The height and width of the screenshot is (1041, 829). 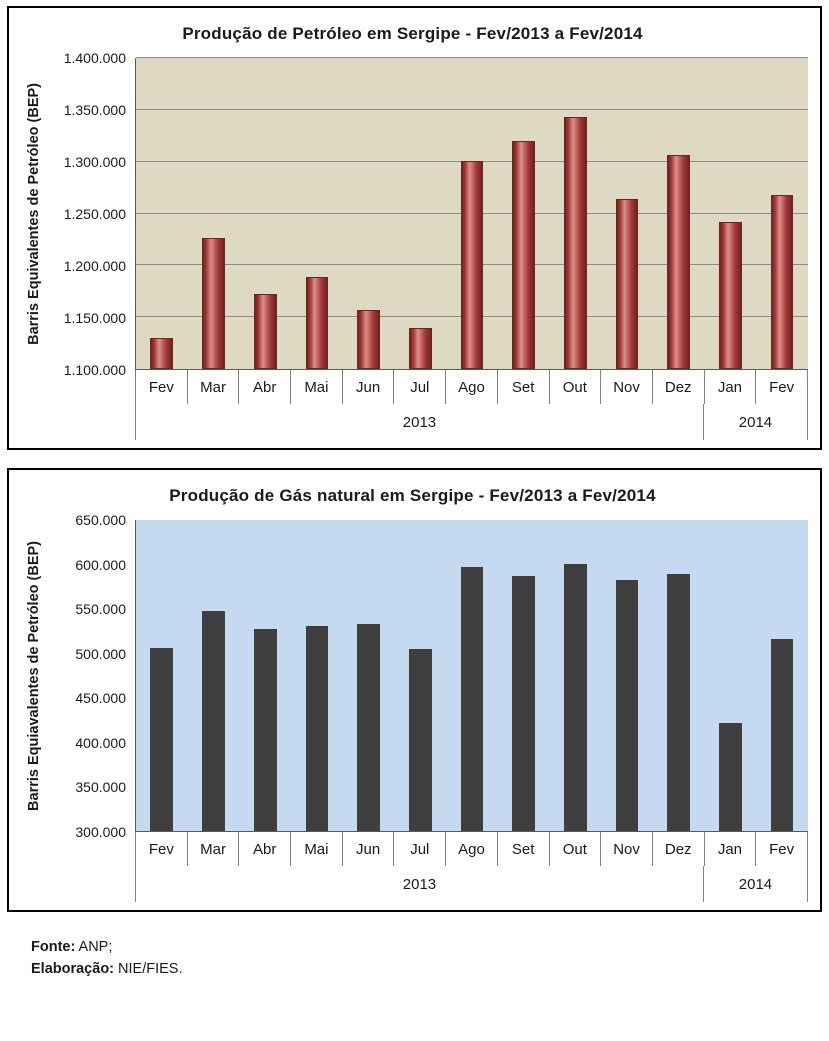 What do you see at coordinates (72, 969) in the screenshot?
I see `elaboration-label: Elaboração:` at bounding box center [72, 969].